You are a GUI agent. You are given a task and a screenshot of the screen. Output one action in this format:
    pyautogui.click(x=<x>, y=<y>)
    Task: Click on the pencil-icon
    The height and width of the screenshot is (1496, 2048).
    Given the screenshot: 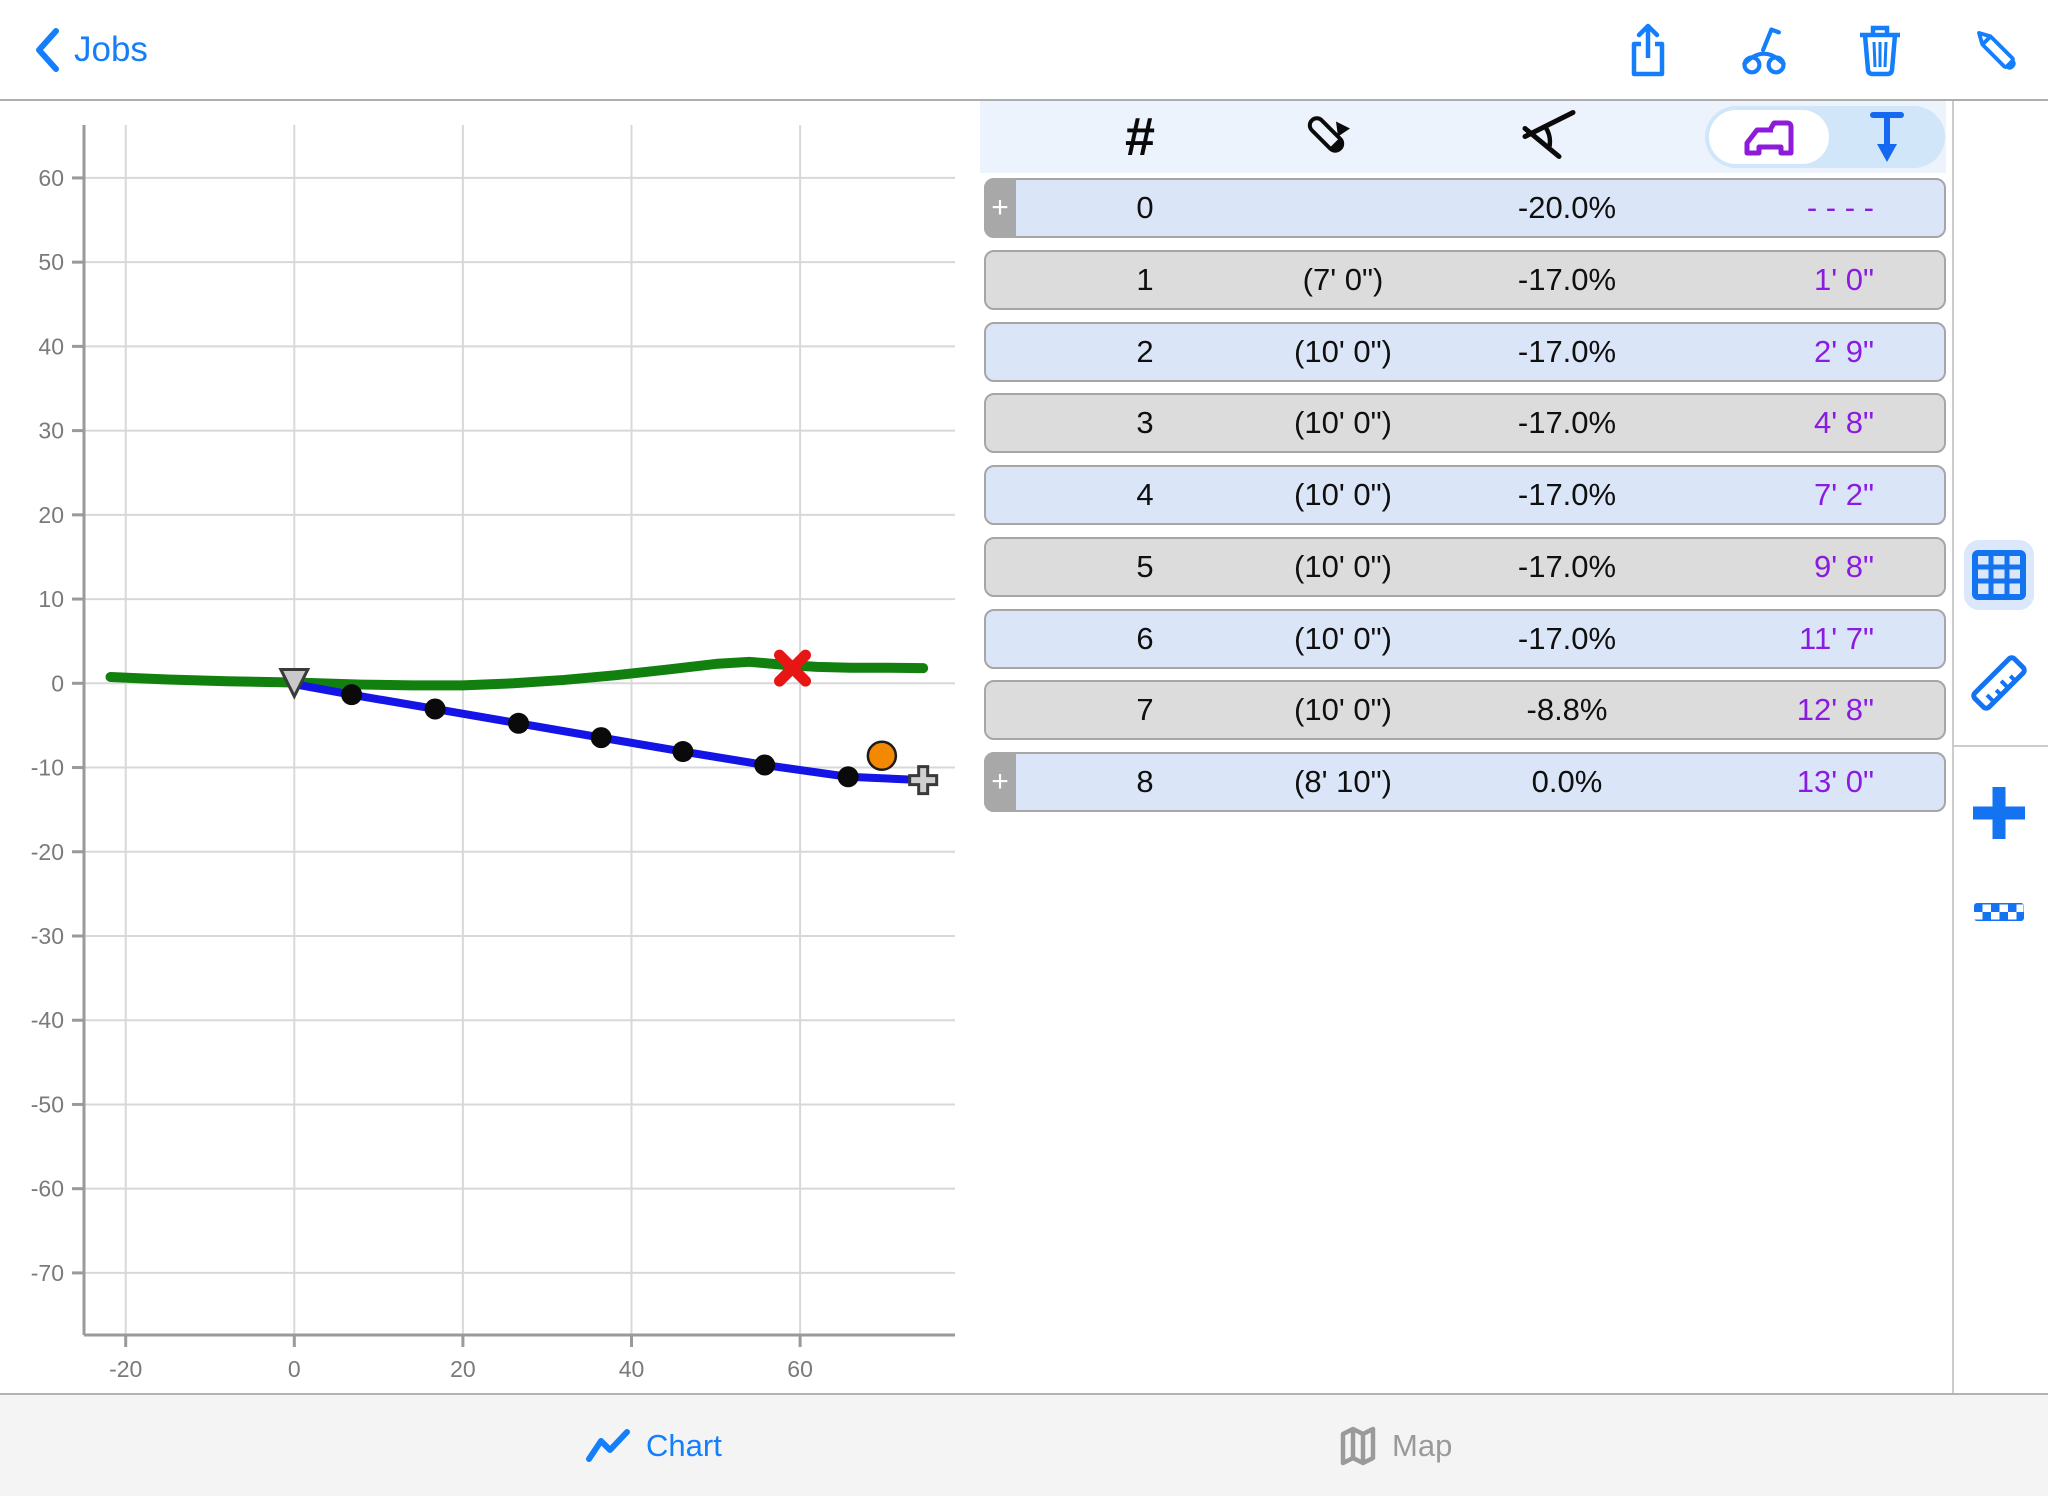 What is the action you would take?
    pyautogui.click(x=1996, y=50)
    